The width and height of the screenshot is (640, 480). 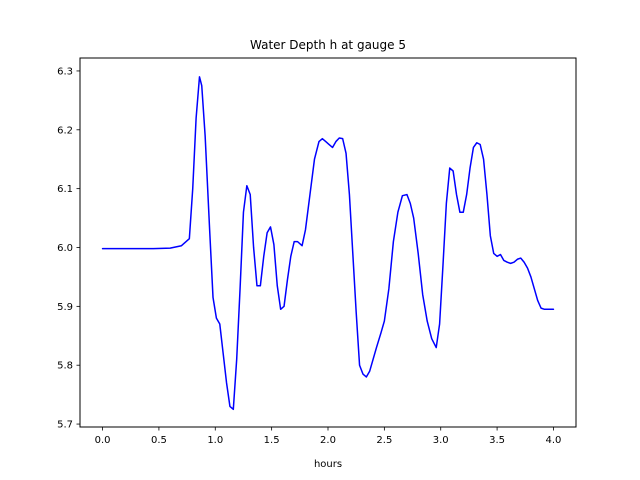 What do you see at coordinates (384, 440) in the screenshot?
I see `x-tick-label: 2.5` at bounding box center [384, 440].